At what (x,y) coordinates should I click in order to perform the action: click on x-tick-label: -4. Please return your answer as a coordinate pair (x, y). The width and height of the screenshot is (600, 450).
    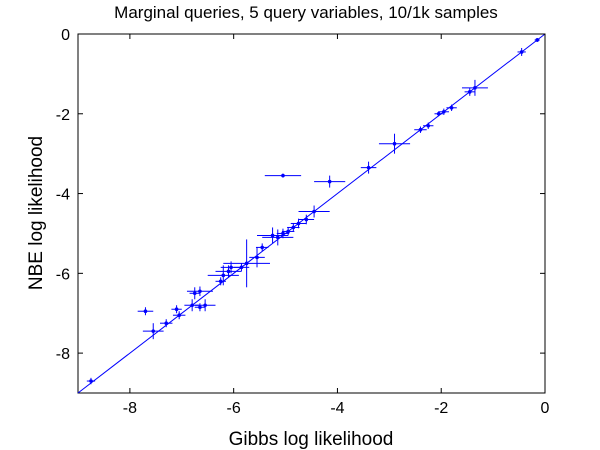
    Looking at the image, I should click on (337, 408).